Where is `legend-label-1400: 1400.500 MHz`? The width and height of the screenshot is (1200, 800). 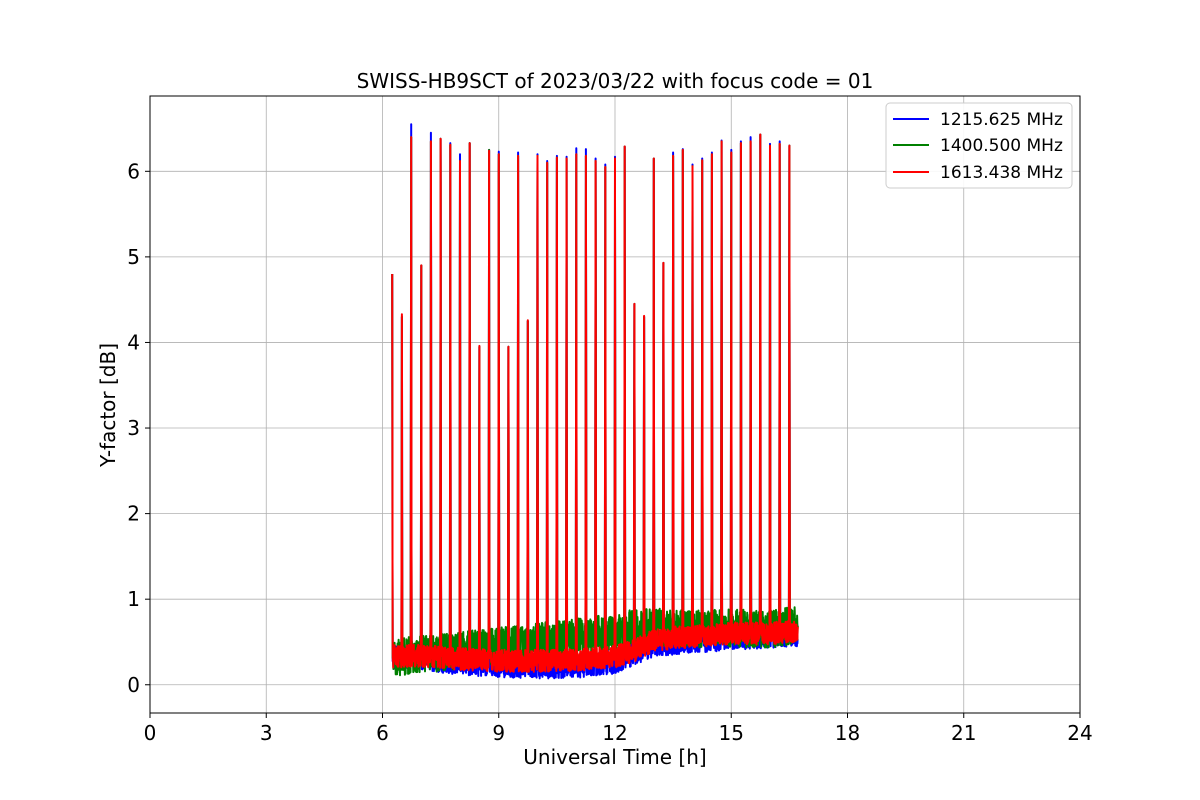
legend-label-1400: 1400.500 MHz is located at coordinates (1001, 146).